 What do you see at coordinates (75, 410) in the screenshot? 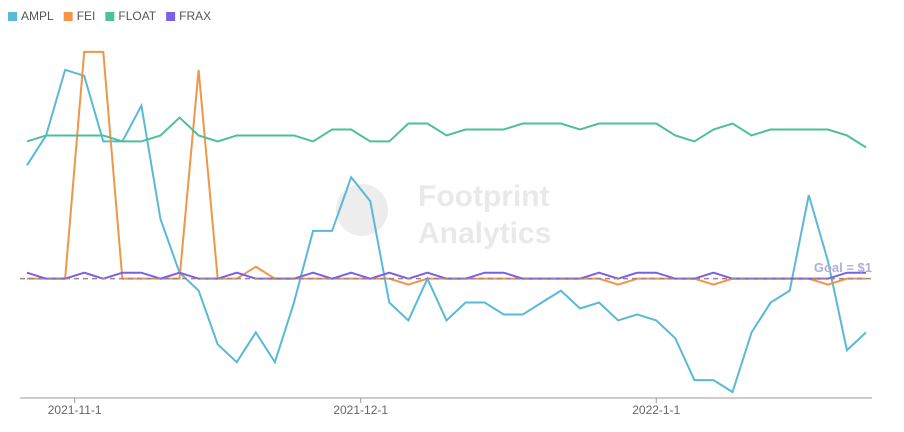
I see `x-tick-label: 2021-11-1` at bounding box center [75, 410].